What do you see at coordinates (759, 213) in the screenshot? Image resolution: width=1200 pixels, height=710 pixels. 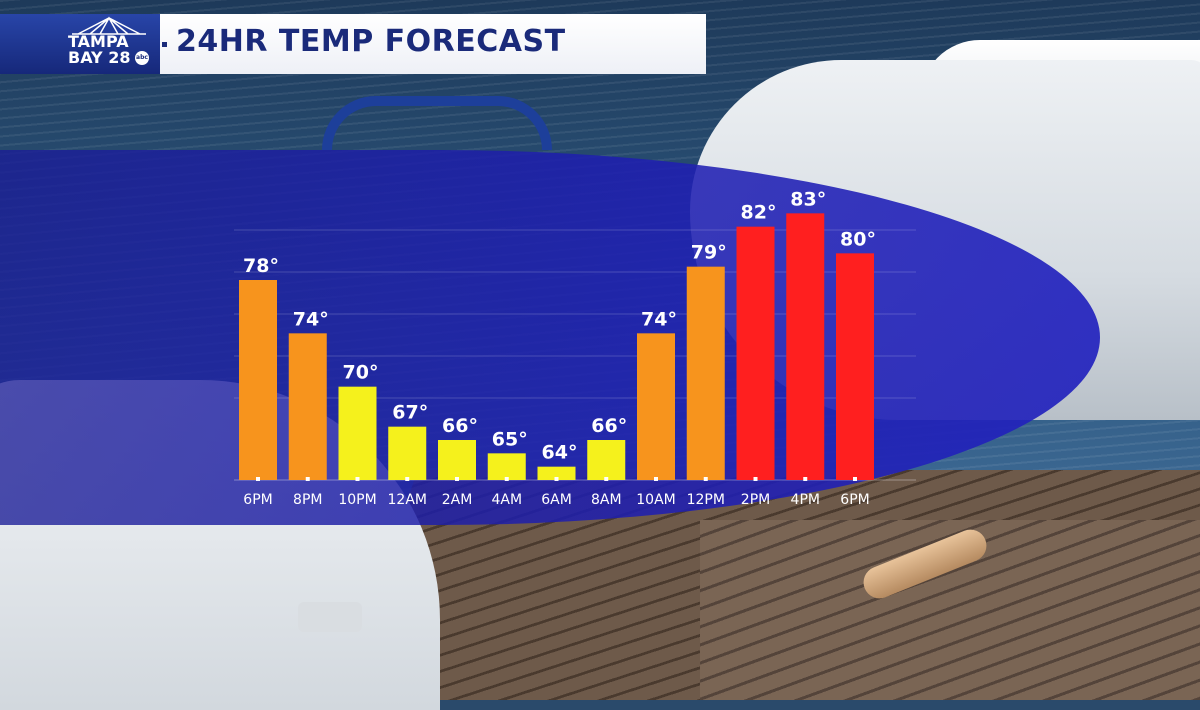 I see `value-label-10: 82°` at bounding box center [759, 213].